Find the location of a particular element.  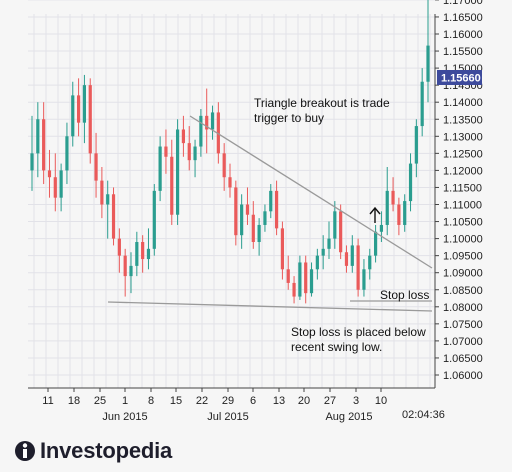

y-tick-label: 1.17000 is located at coordinates (463, 3).